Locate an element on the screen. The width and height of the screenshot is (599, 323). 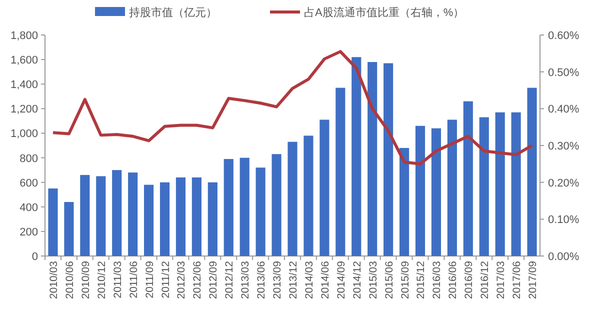
y2-tick-label: 0.10% is located at coordinates (564, 220).